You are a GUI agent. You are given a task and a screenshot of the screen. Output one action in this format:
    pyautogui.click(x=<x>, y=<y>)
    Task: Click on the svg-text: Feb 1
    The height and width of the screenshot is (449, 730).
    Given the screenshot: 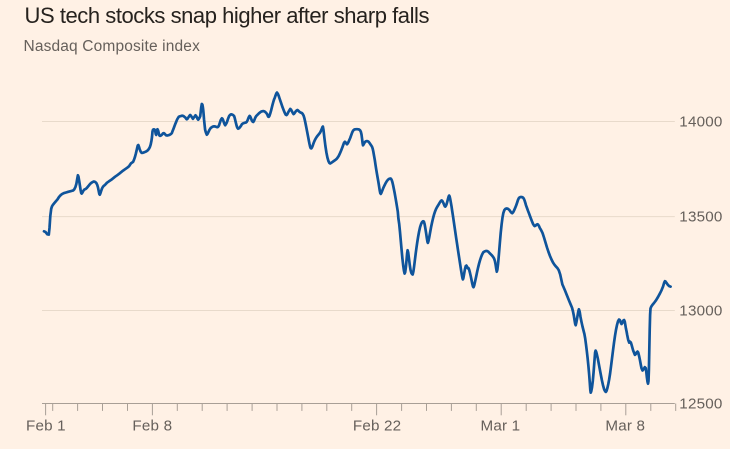 What is the action you would take?
    pyautogui.click(x=46, y=426)
    